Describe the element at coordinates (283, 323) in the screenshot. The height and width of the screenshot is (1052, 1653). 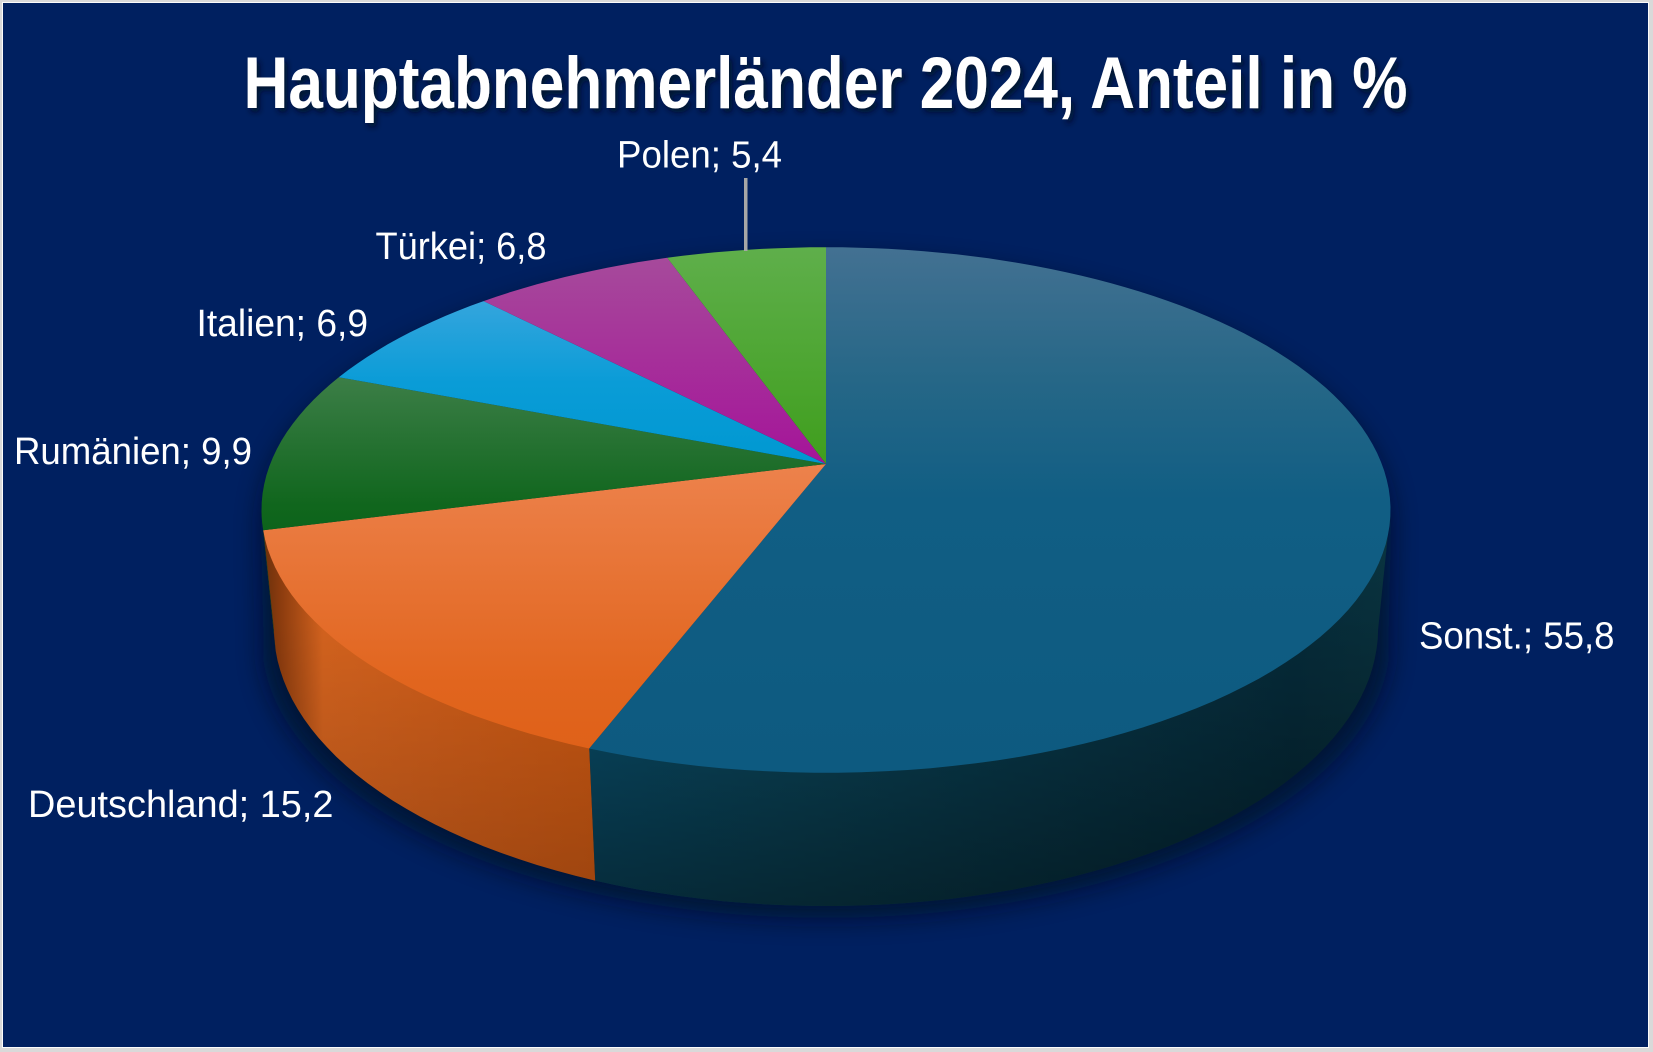
I see `svg-text: Italien; 6,9` at that location.